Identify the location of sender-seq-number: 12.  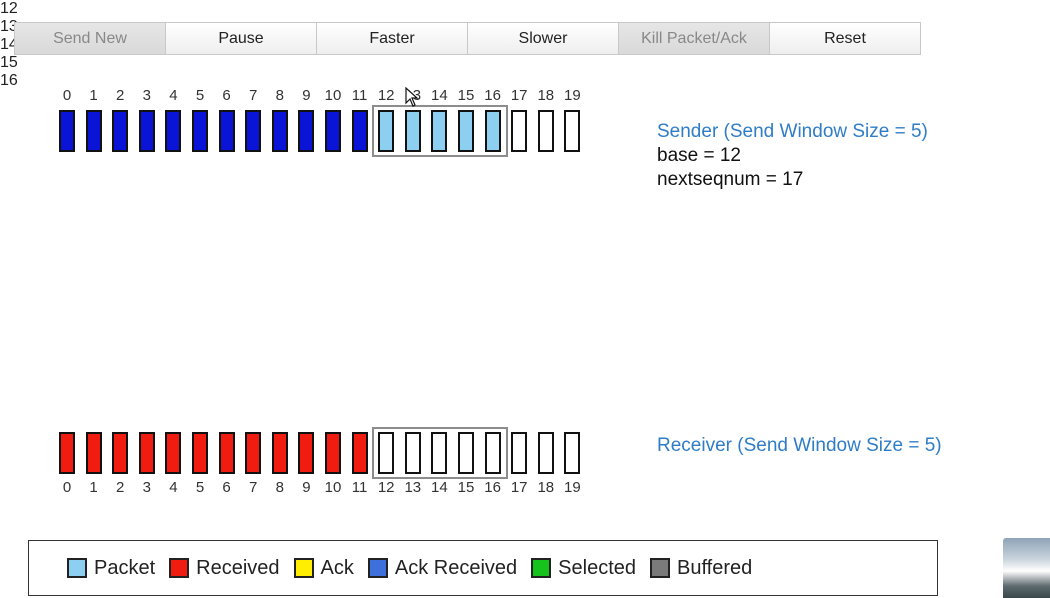
(386, 95).